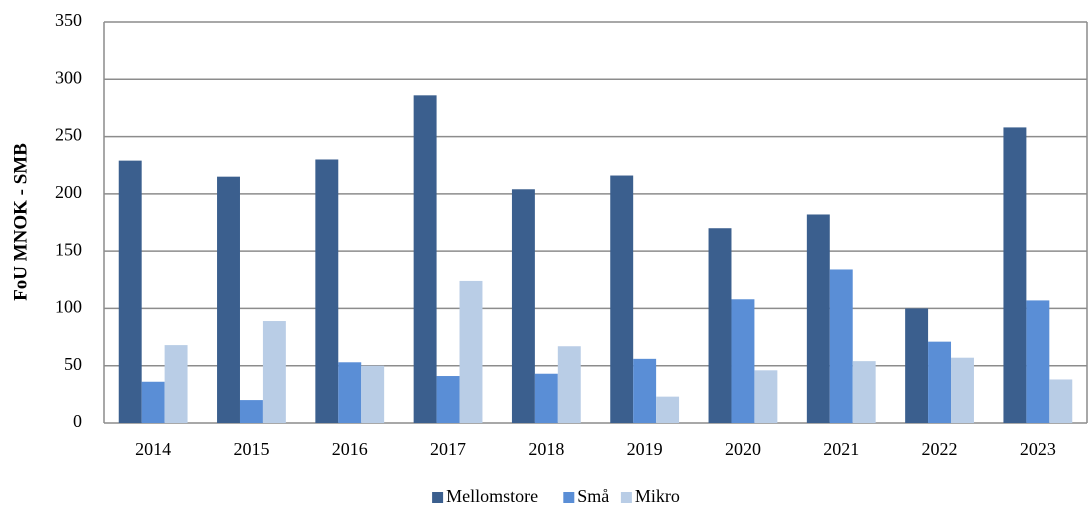 The image size is (1089, 515). What do you see at coordinates (1038, 449) in the screenshot?
I see `x-tick-label: 2023` at bounding box center [1038, 449].